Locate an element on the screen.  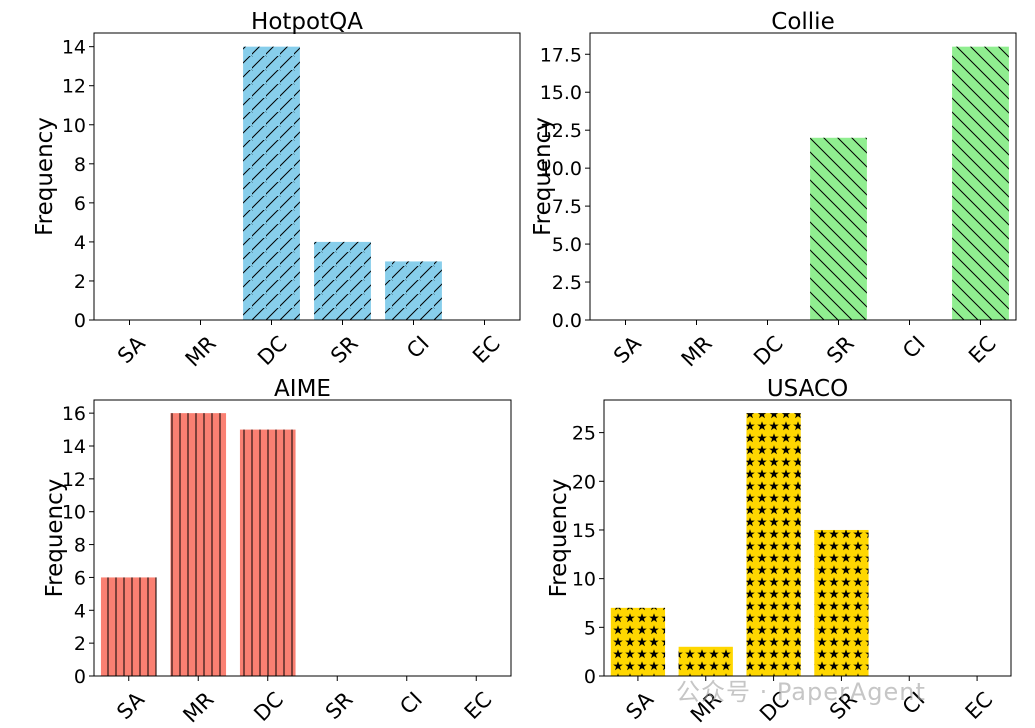
y-tick-label: 15 is located at coordinates (584, 531).